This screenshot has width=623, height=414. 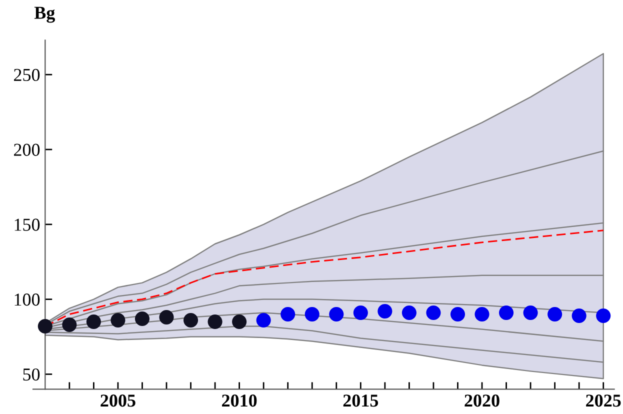 I want to click on y-tick-label: 200, so click(x=27, y=150).